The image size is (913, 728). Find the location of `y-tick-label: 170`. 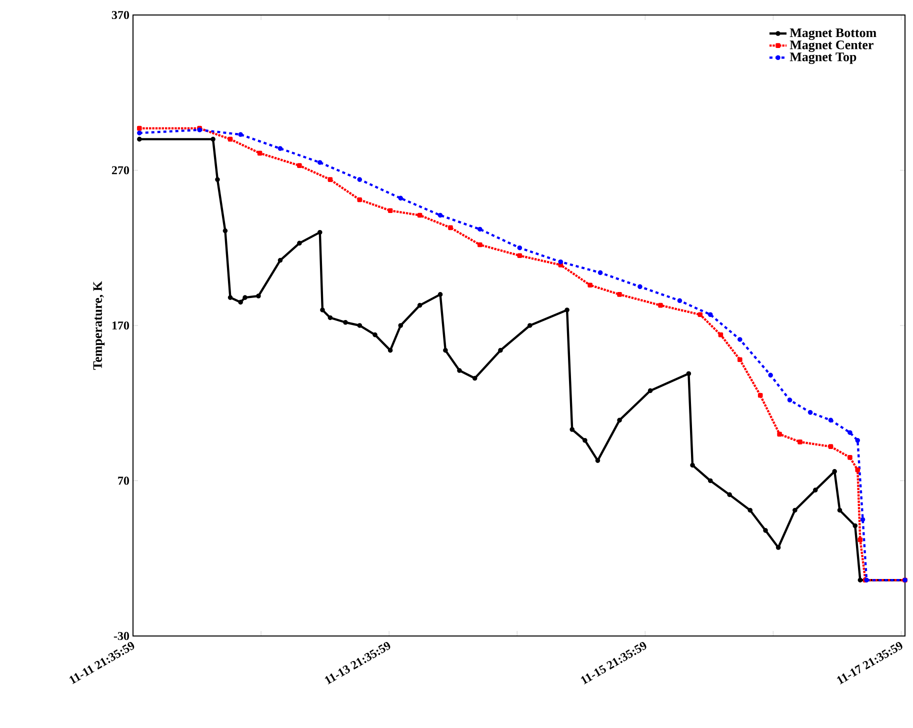

y-tick-label: 170 is located at coordinates (121, 325).